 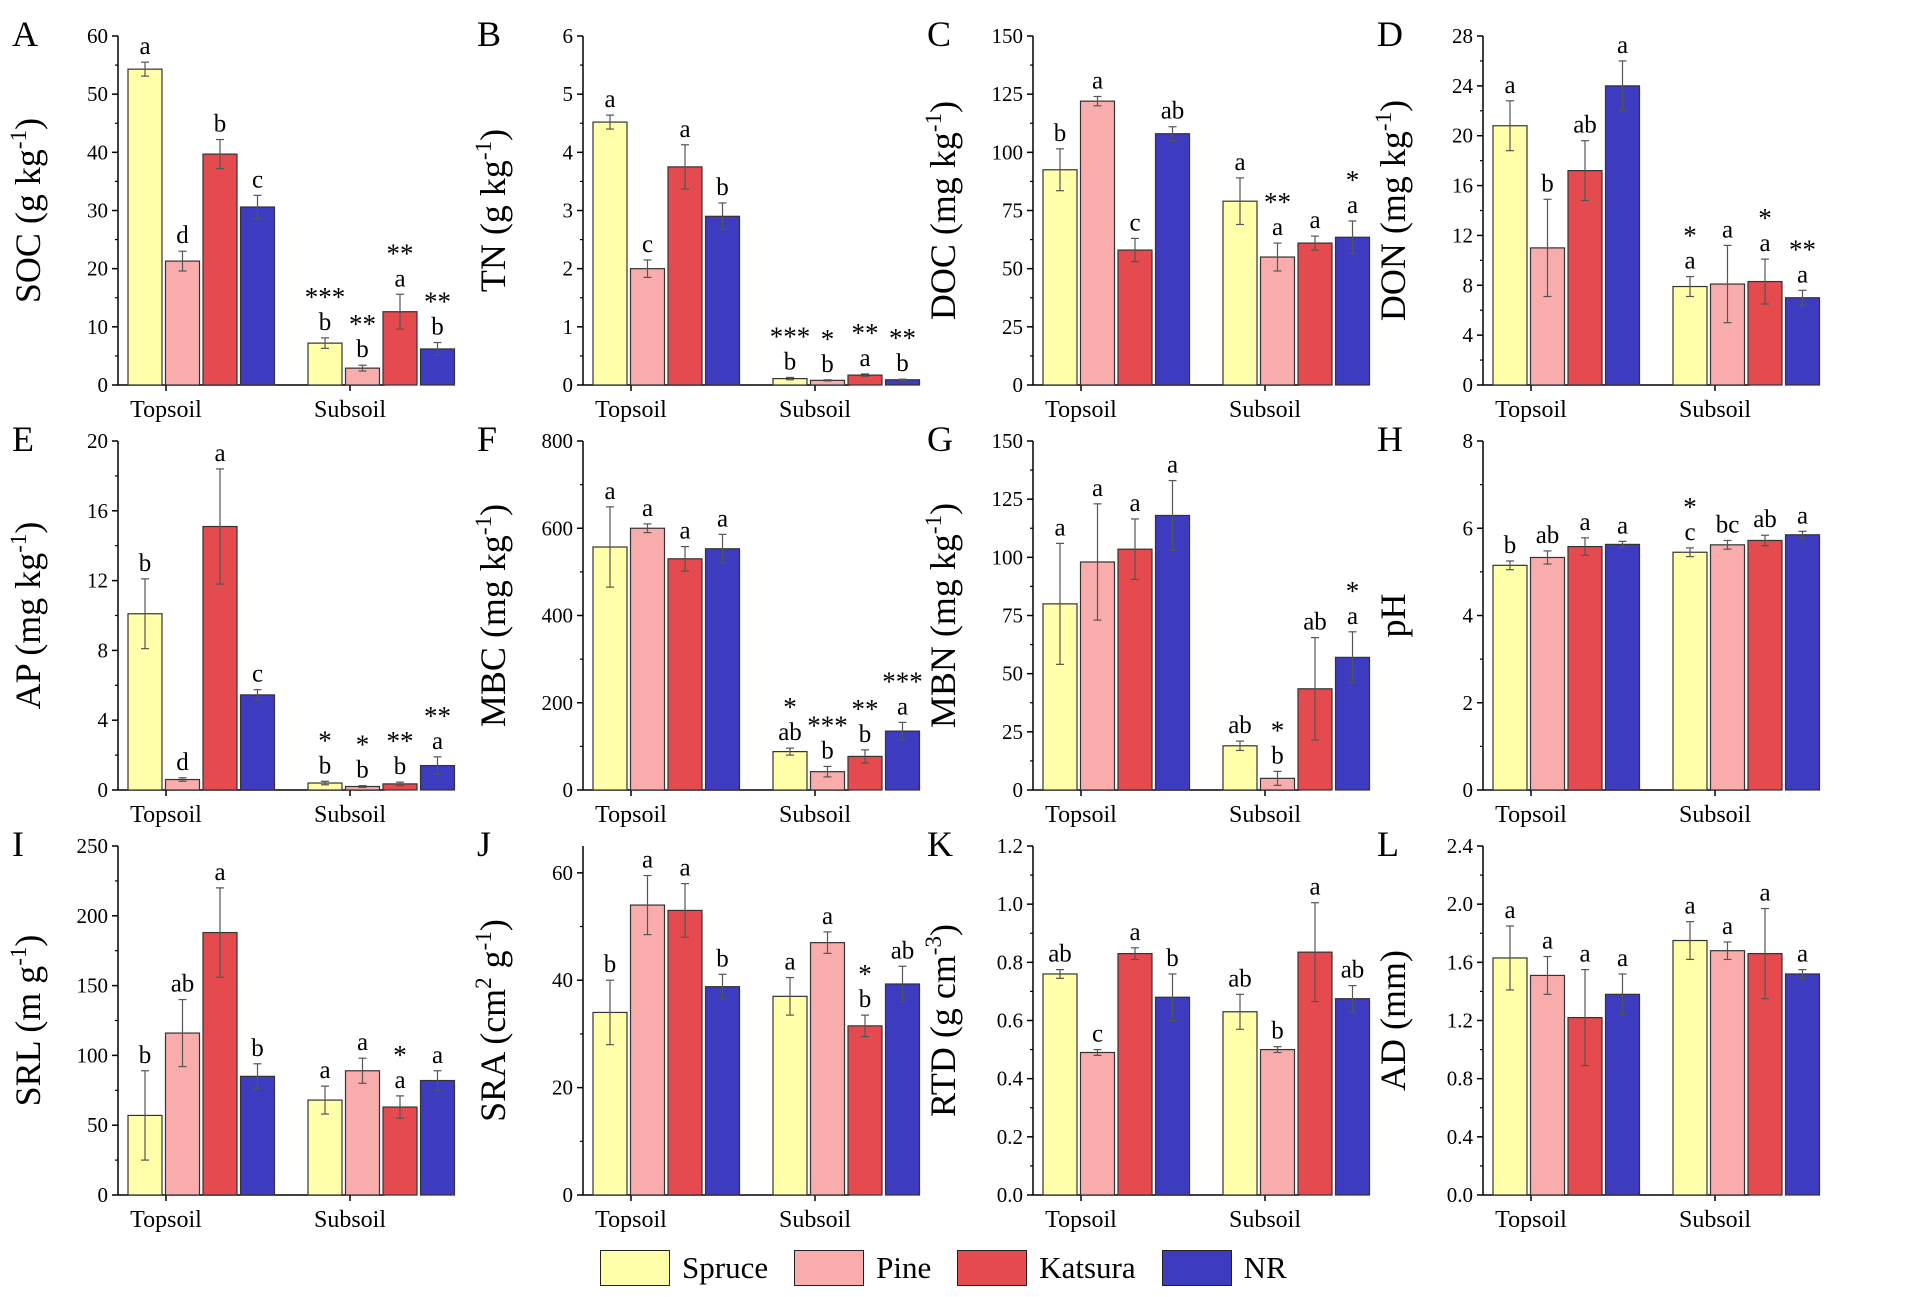 What do you see at coordinates (1468, 703) in the screenshot?
I see `y-tick-label: 2` at bounding box center [1468, 703].